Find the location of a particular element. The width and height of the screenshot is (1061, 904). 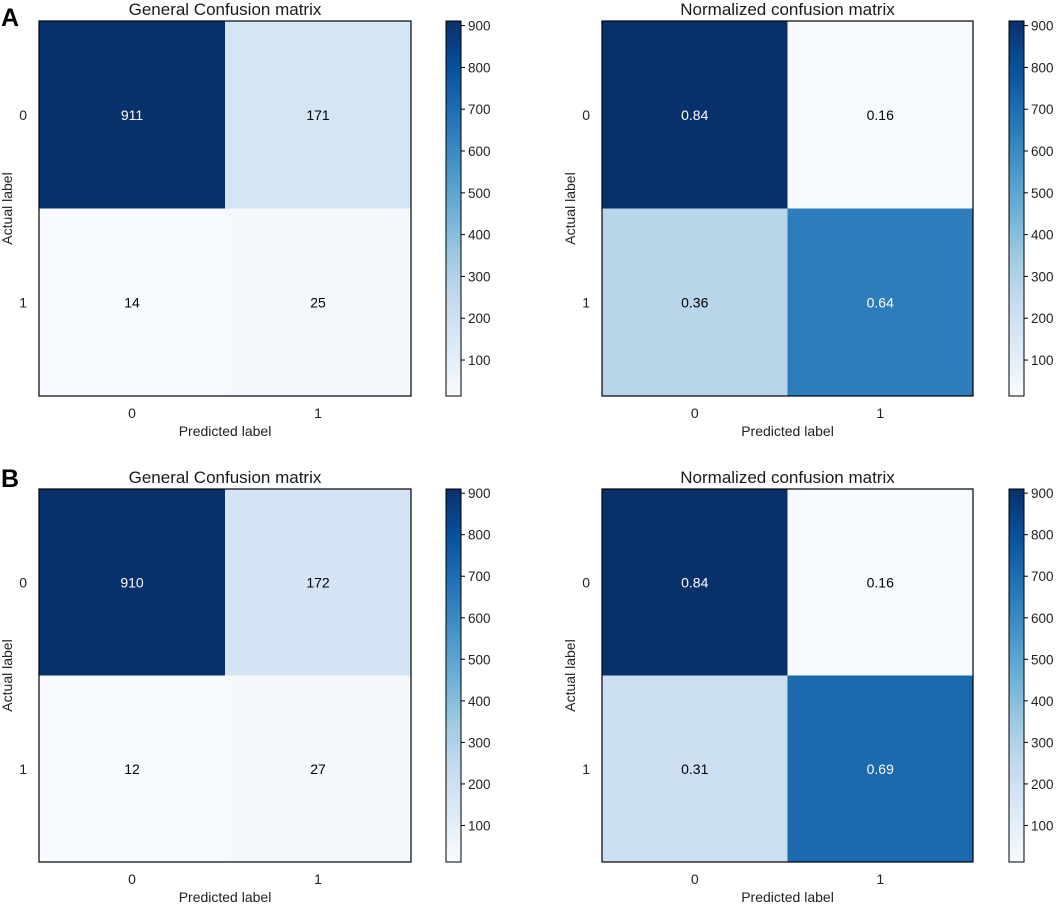

cell-value-label: 172 is located at coordinates (318, 582).